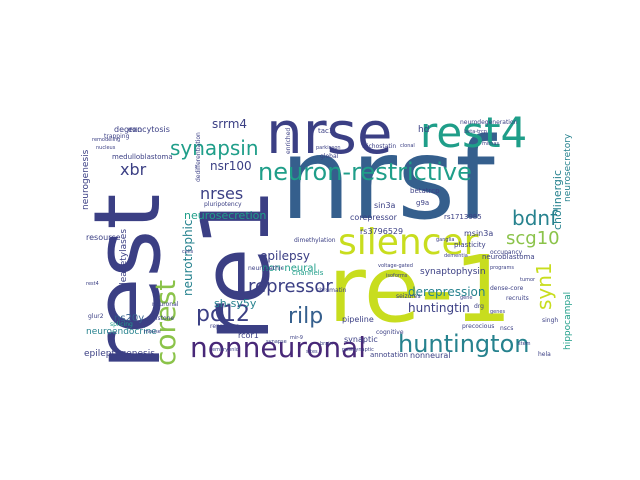 The image size is (640, 480). I want to click on word-gene: gene, so click(466, 298).